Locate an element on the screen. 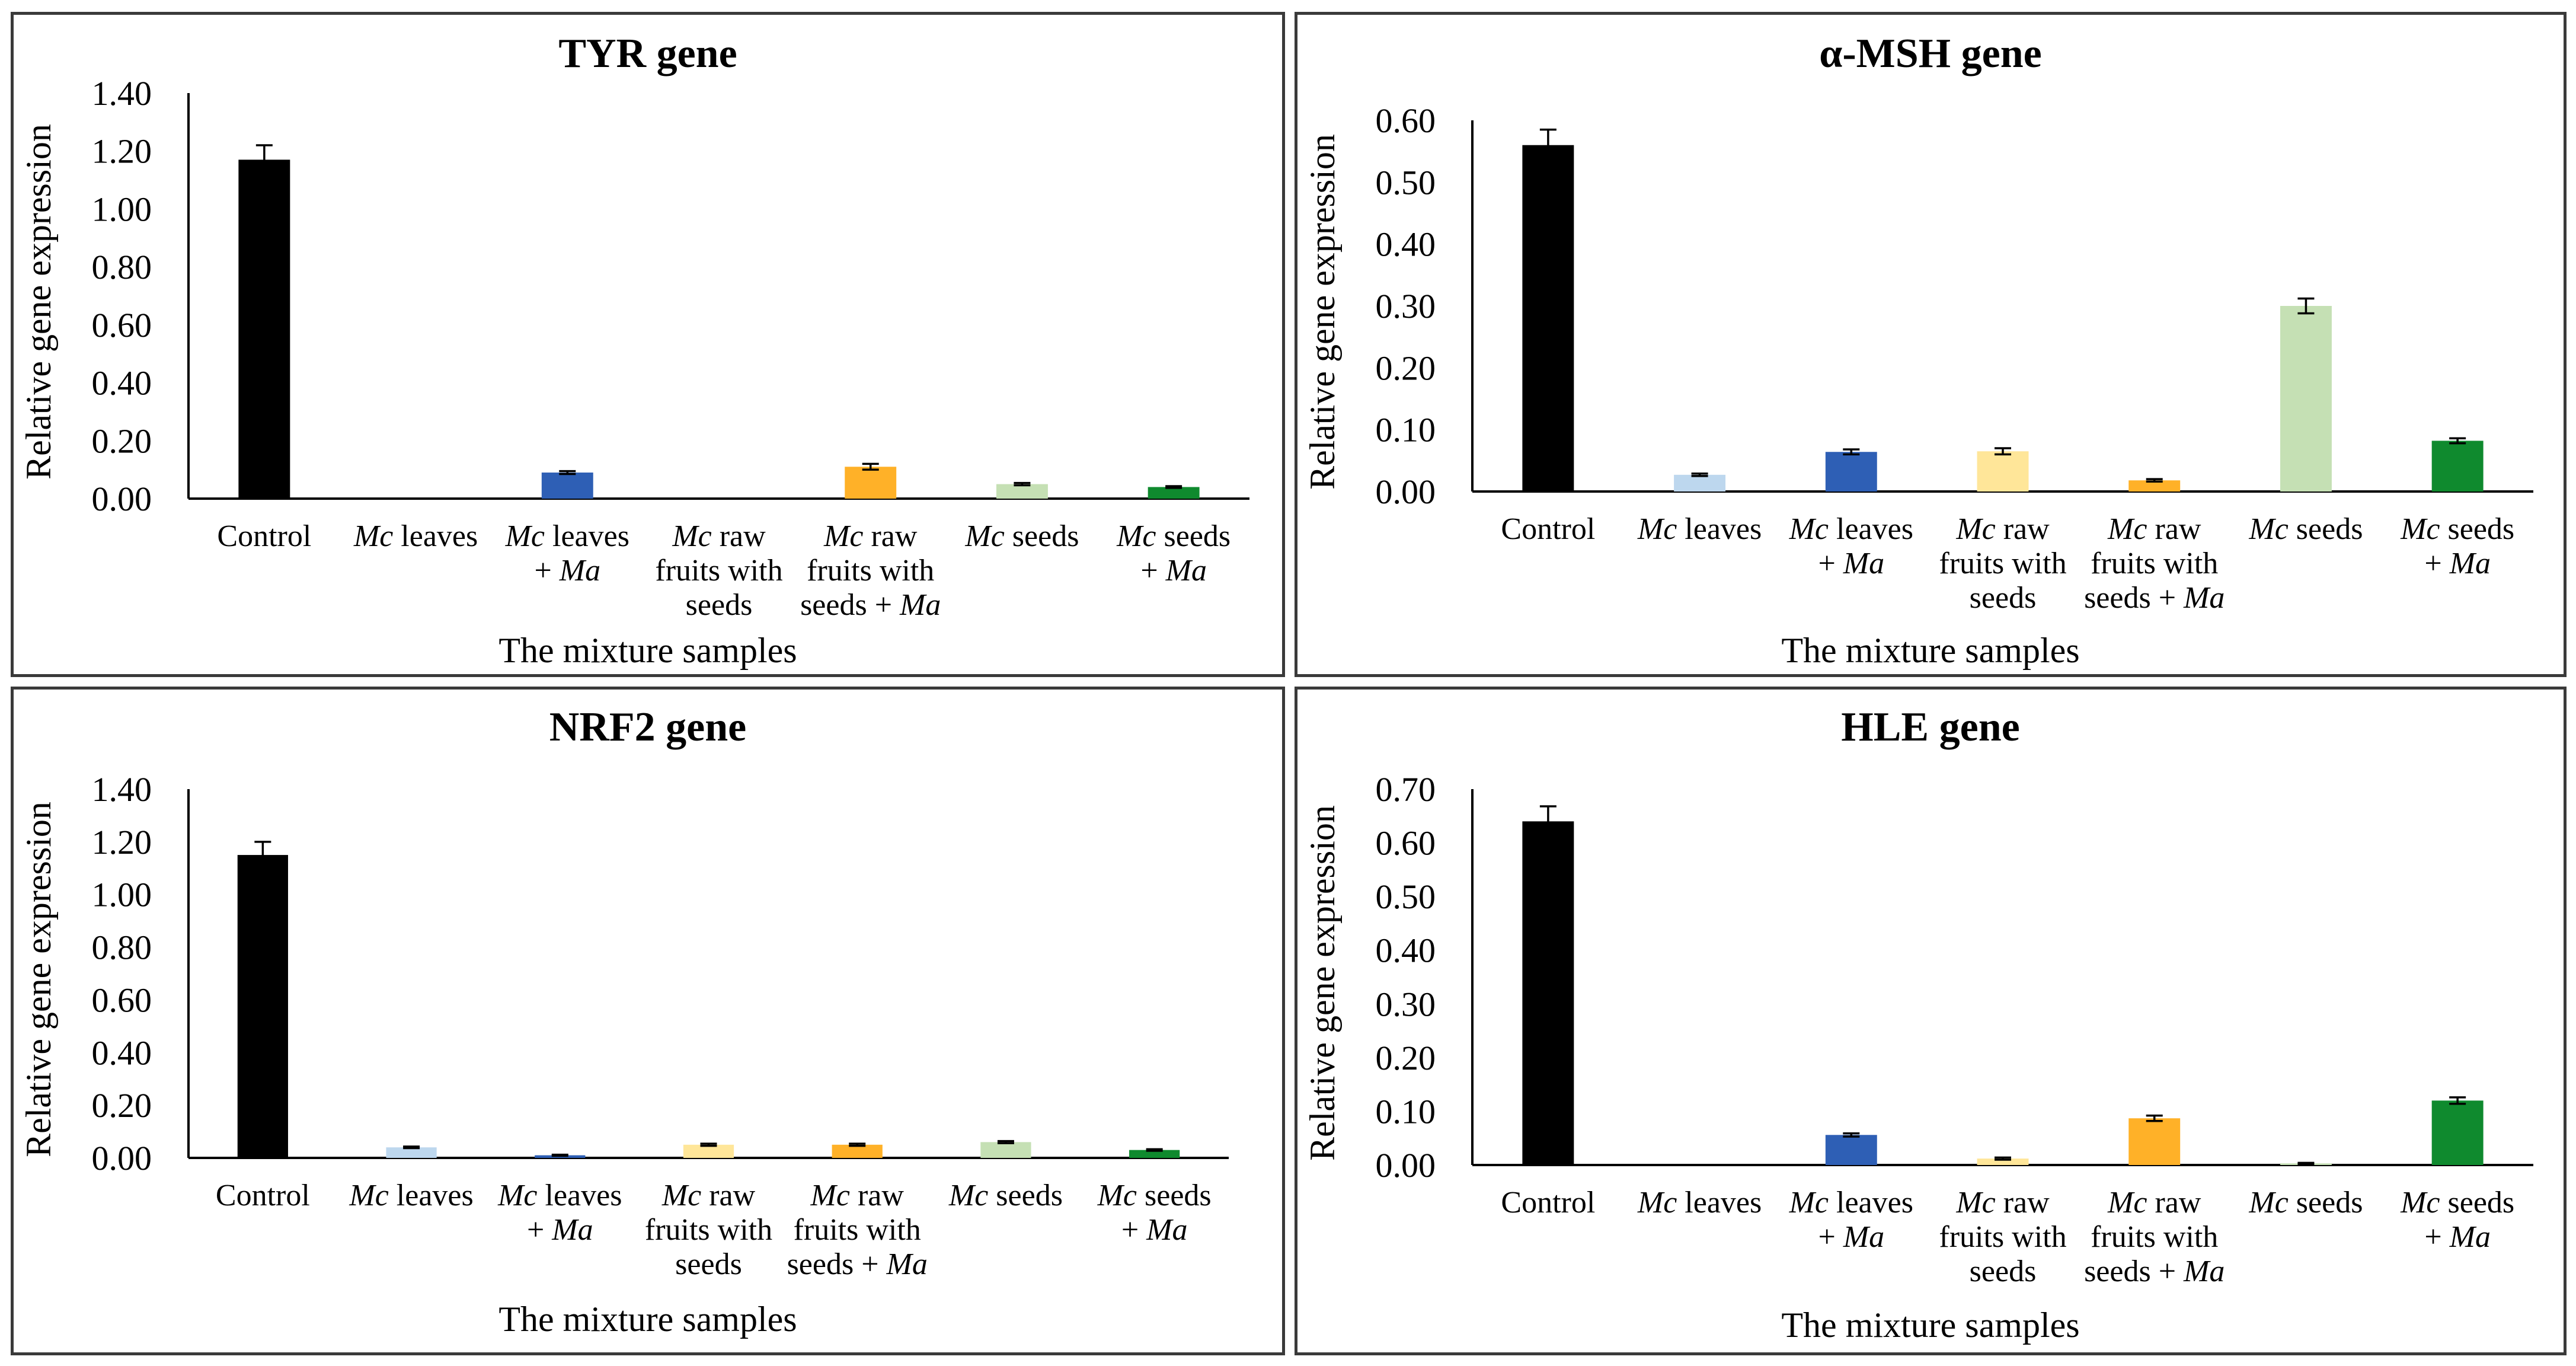 This screenshot has height=1366, width=2576. chart-title: TYR gene is located at coordinates (647, 53).